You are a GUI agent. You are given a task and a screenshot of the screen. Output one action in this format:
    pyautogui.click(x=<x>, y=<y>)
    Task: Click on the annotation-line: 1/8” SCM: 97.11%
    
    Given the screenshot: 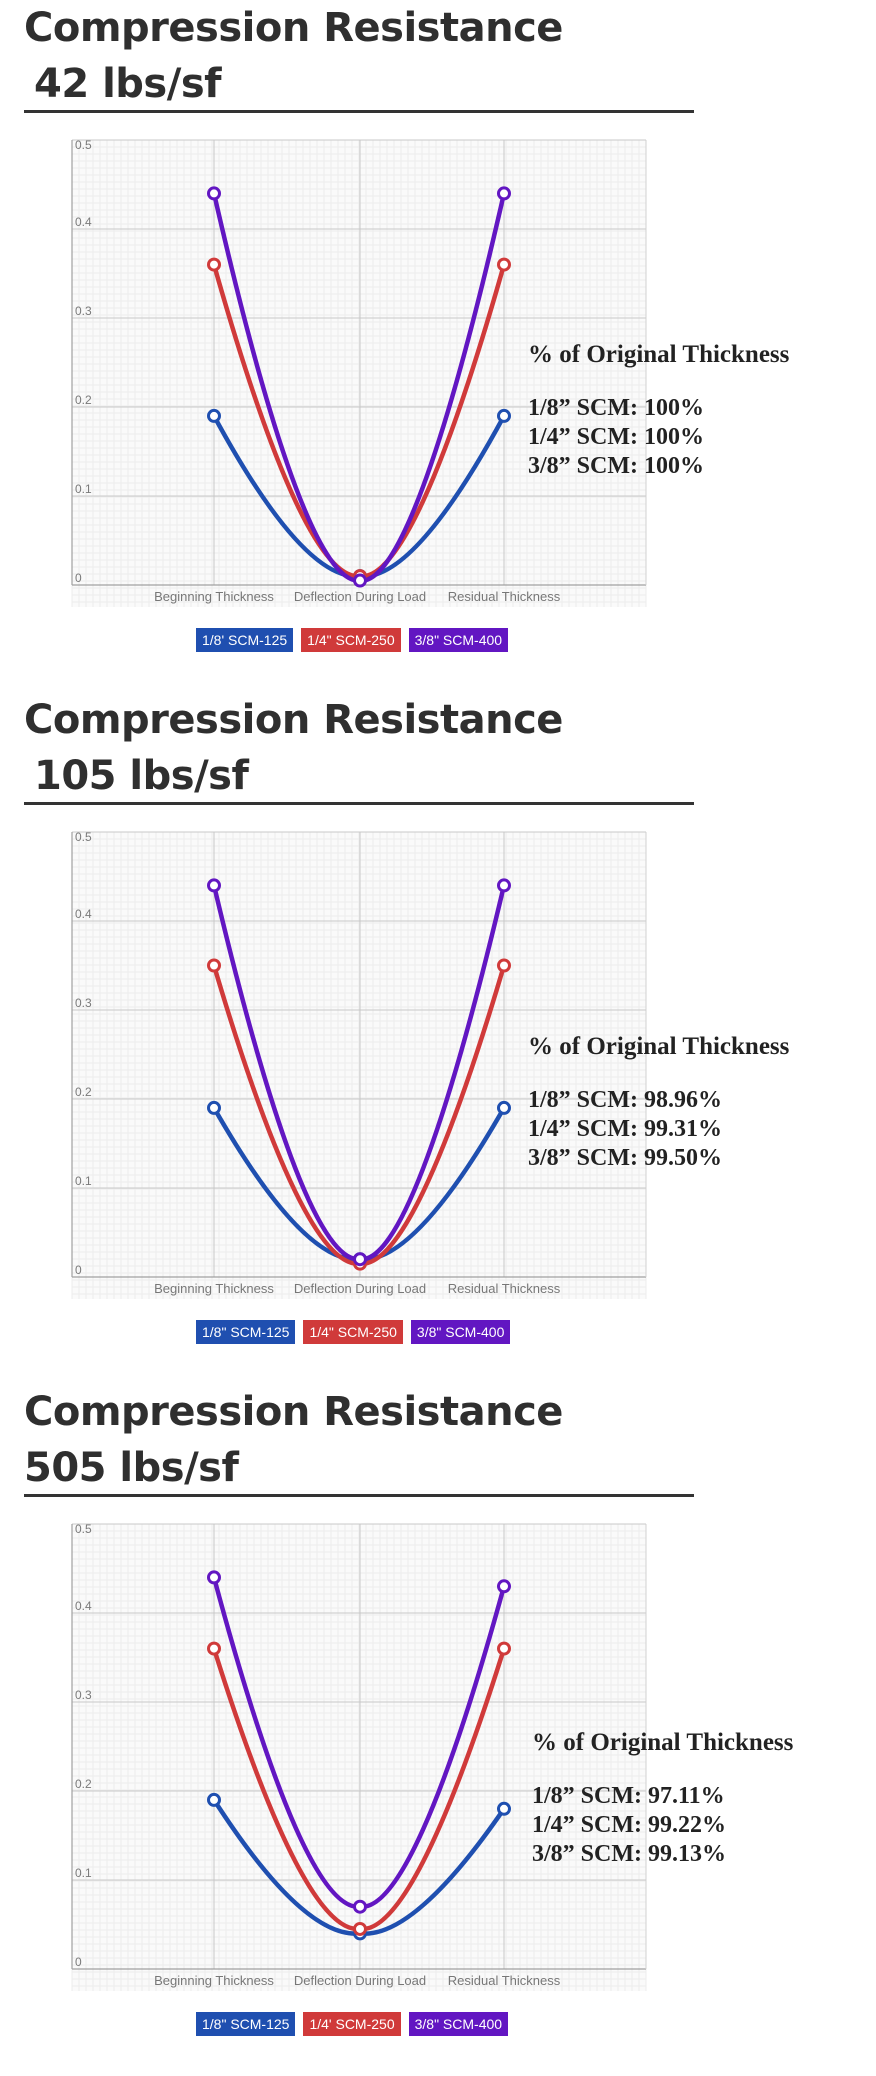 What is the action you would take?
    pyautogui.click(x=628, y=1796)
    